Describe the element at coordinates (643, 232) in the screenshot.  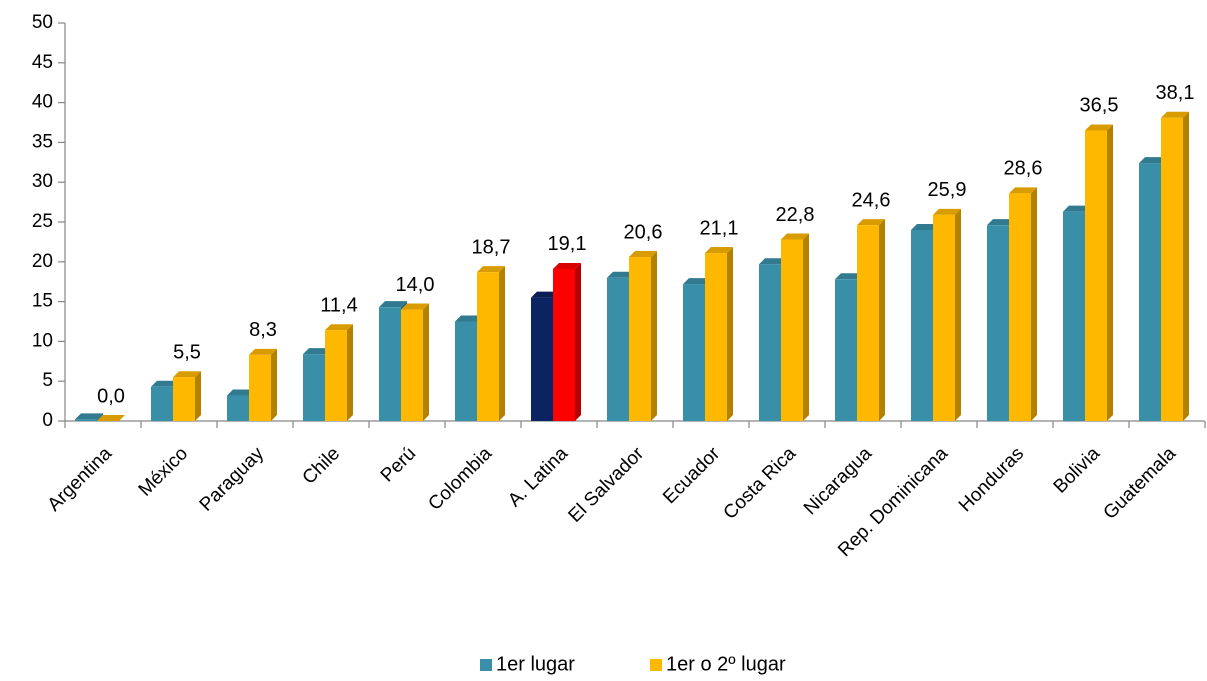
I see `value-label: 20,6` at that location.